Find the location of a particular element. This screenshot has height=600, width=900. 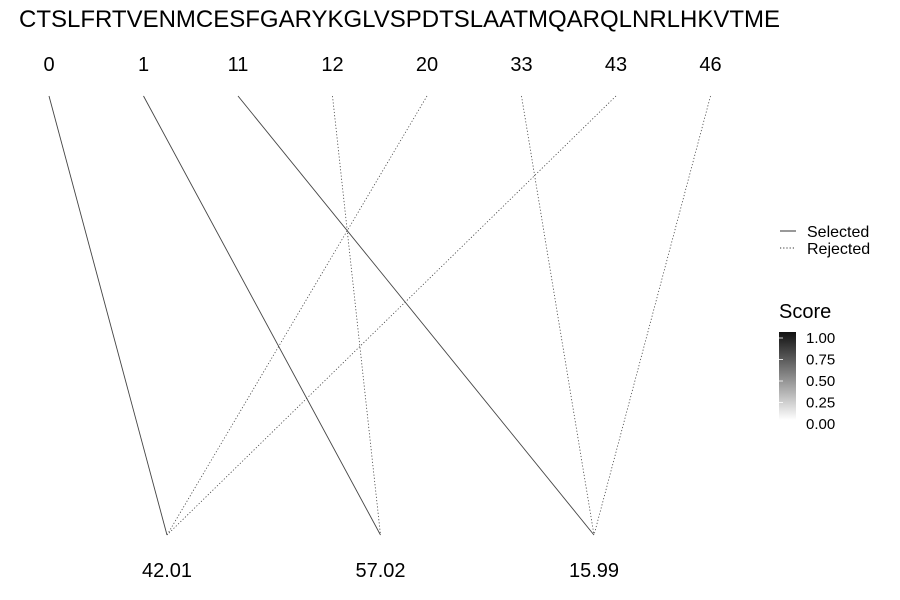

legend-selected-label: Selected is located at coordinates (838, 232).